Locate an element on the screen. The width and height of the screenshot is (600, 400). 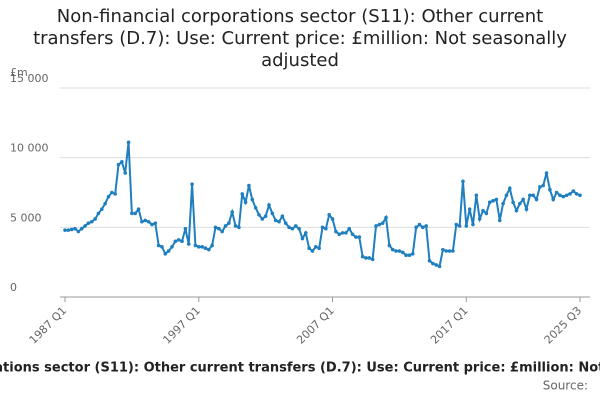
source-label: Source: is located at coordinates (565, 386).